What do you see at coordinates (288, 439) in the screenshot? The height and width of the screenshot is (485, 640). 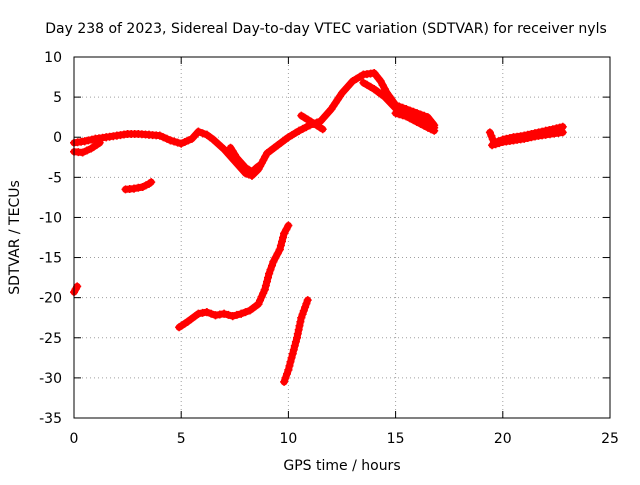 I see `x-tick-label: 10` at bounding box center [288, 439].